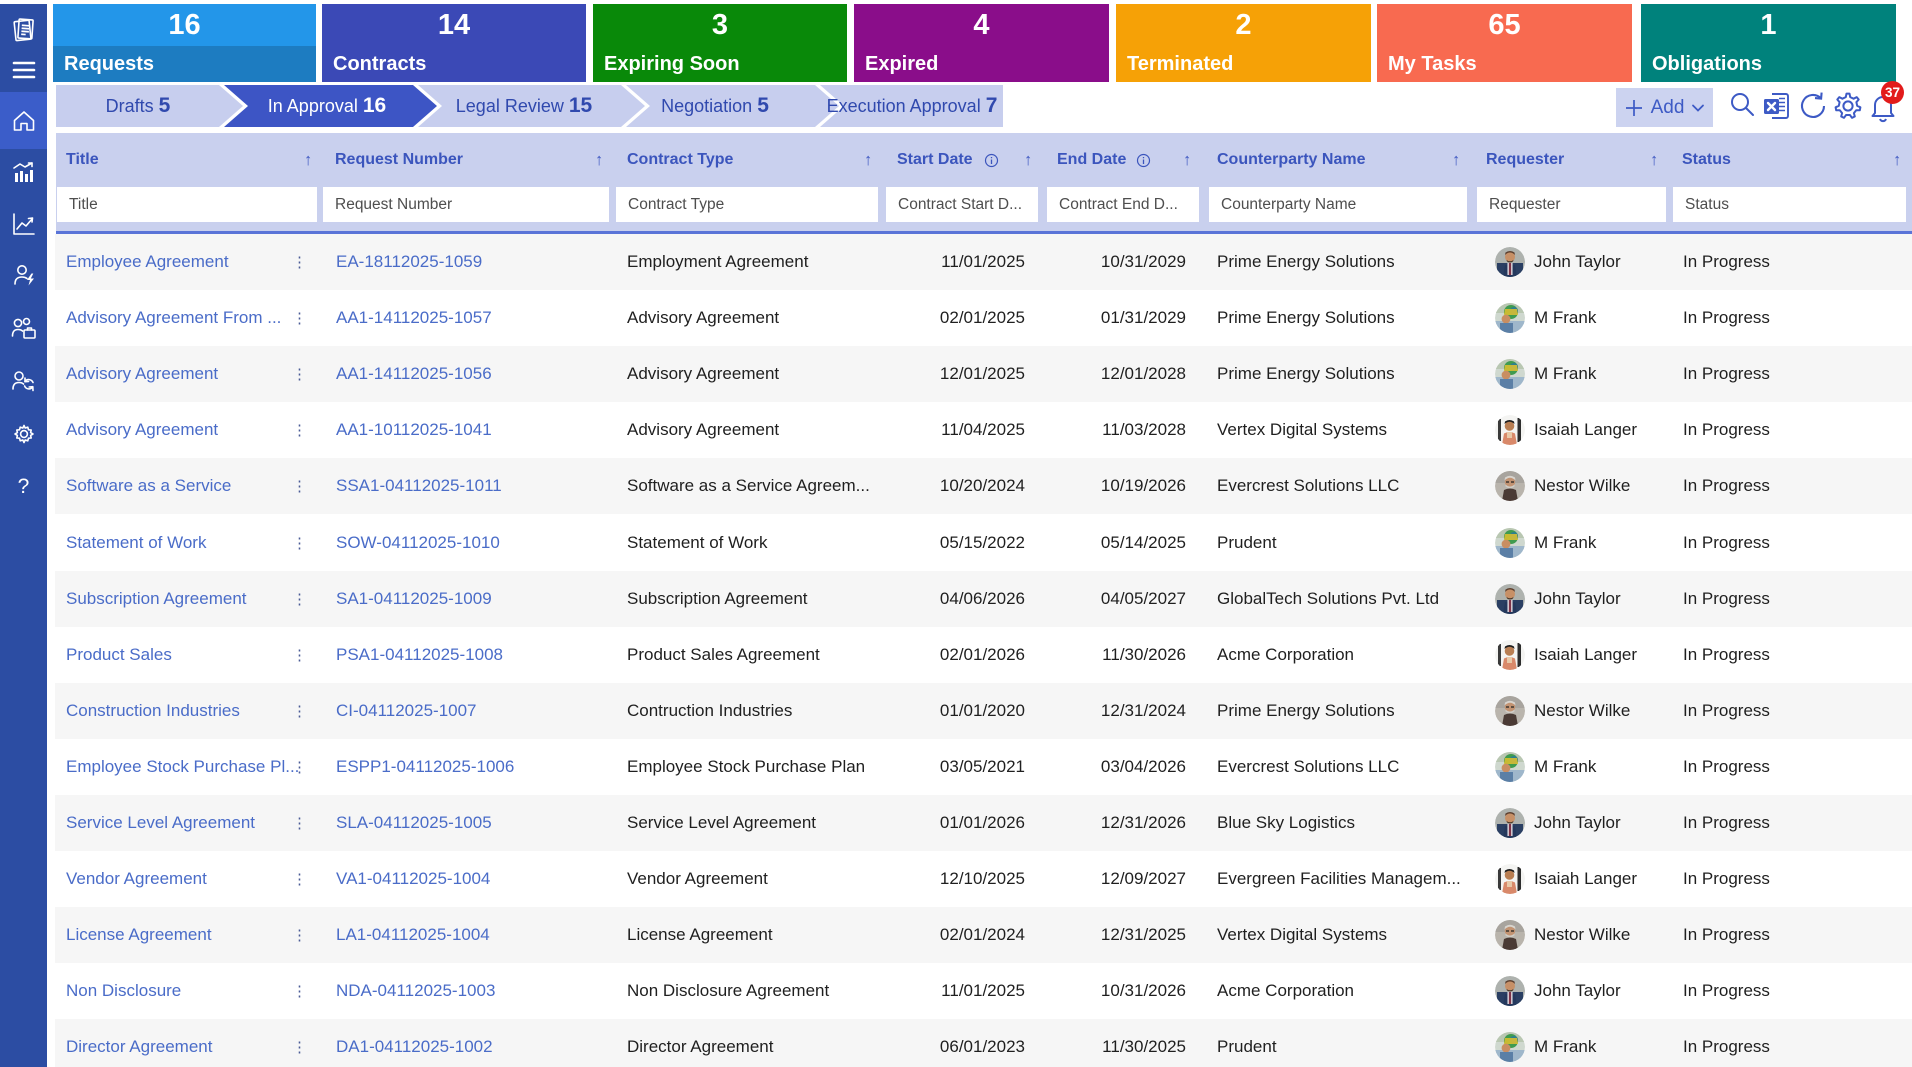 The height and width of the screenshot is (1067, 1912). I want to click on svg-text: Execution Approval 7, so click(912, 105).